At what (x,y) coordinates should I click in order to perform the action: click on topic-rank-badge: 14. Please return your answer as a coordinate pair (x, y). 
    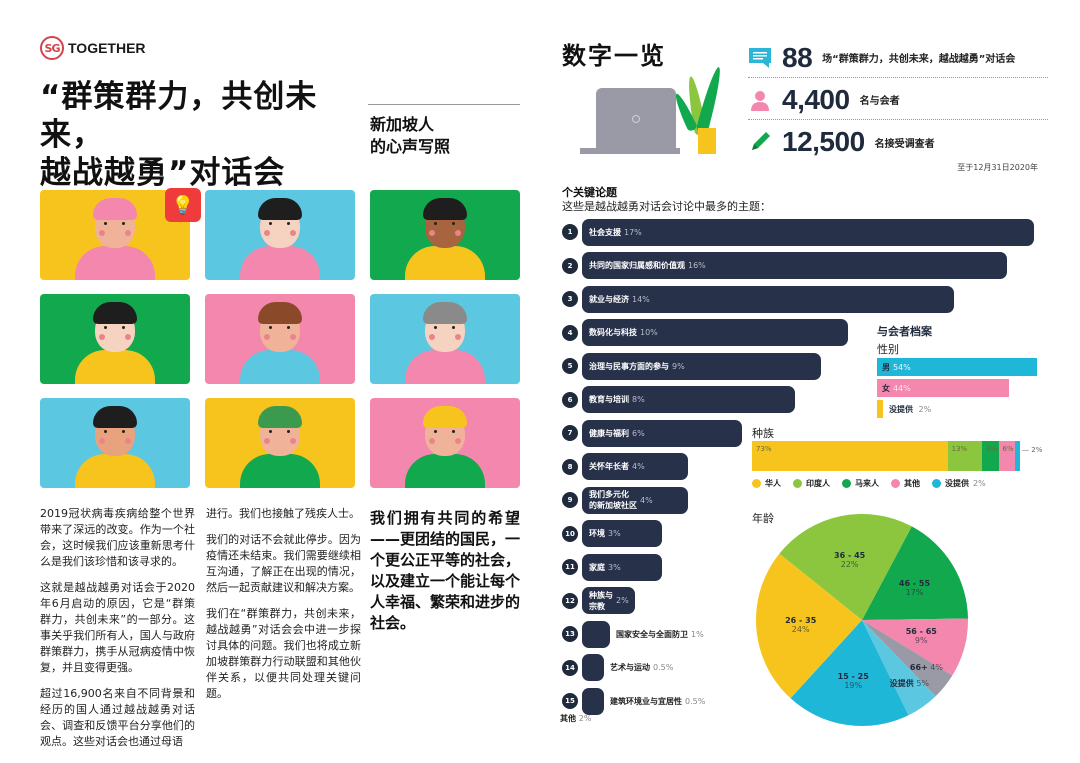
    Looking at the image, I should click on (570, 667).